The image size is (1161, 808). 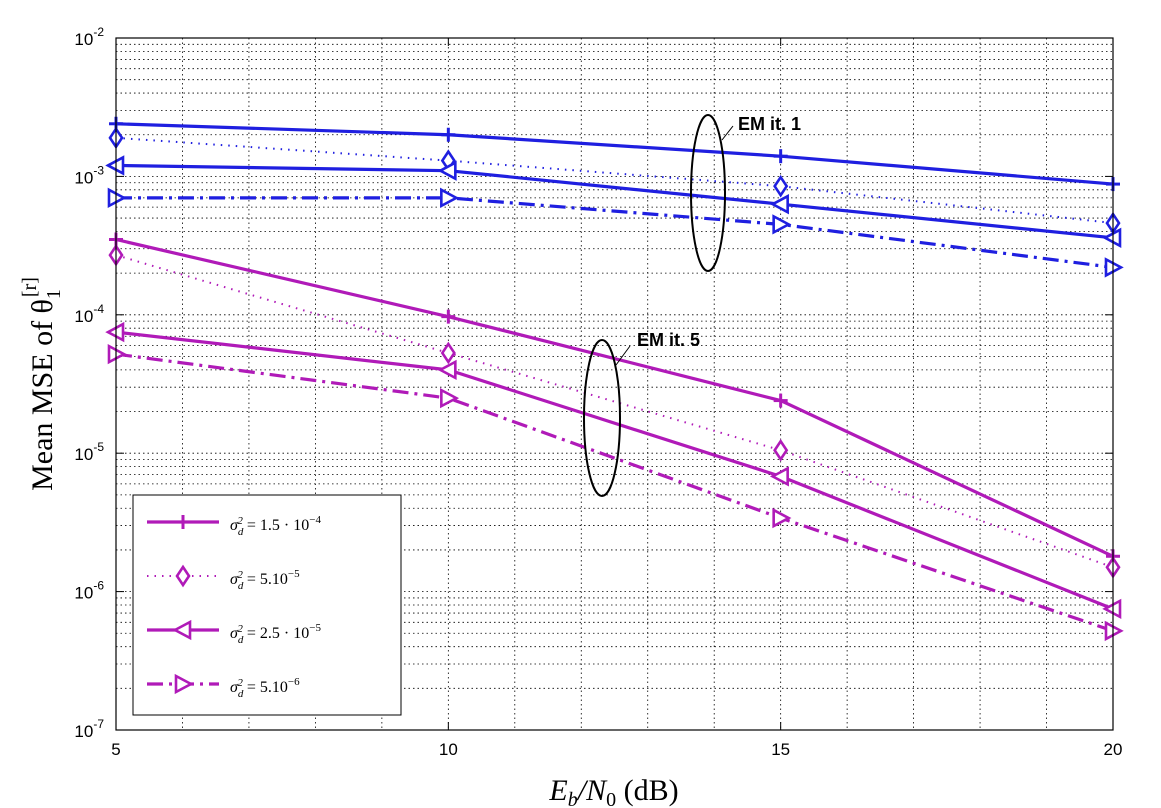 I want to click on y-tick-label: 10⁻⁵, so click(x=89, y=452).